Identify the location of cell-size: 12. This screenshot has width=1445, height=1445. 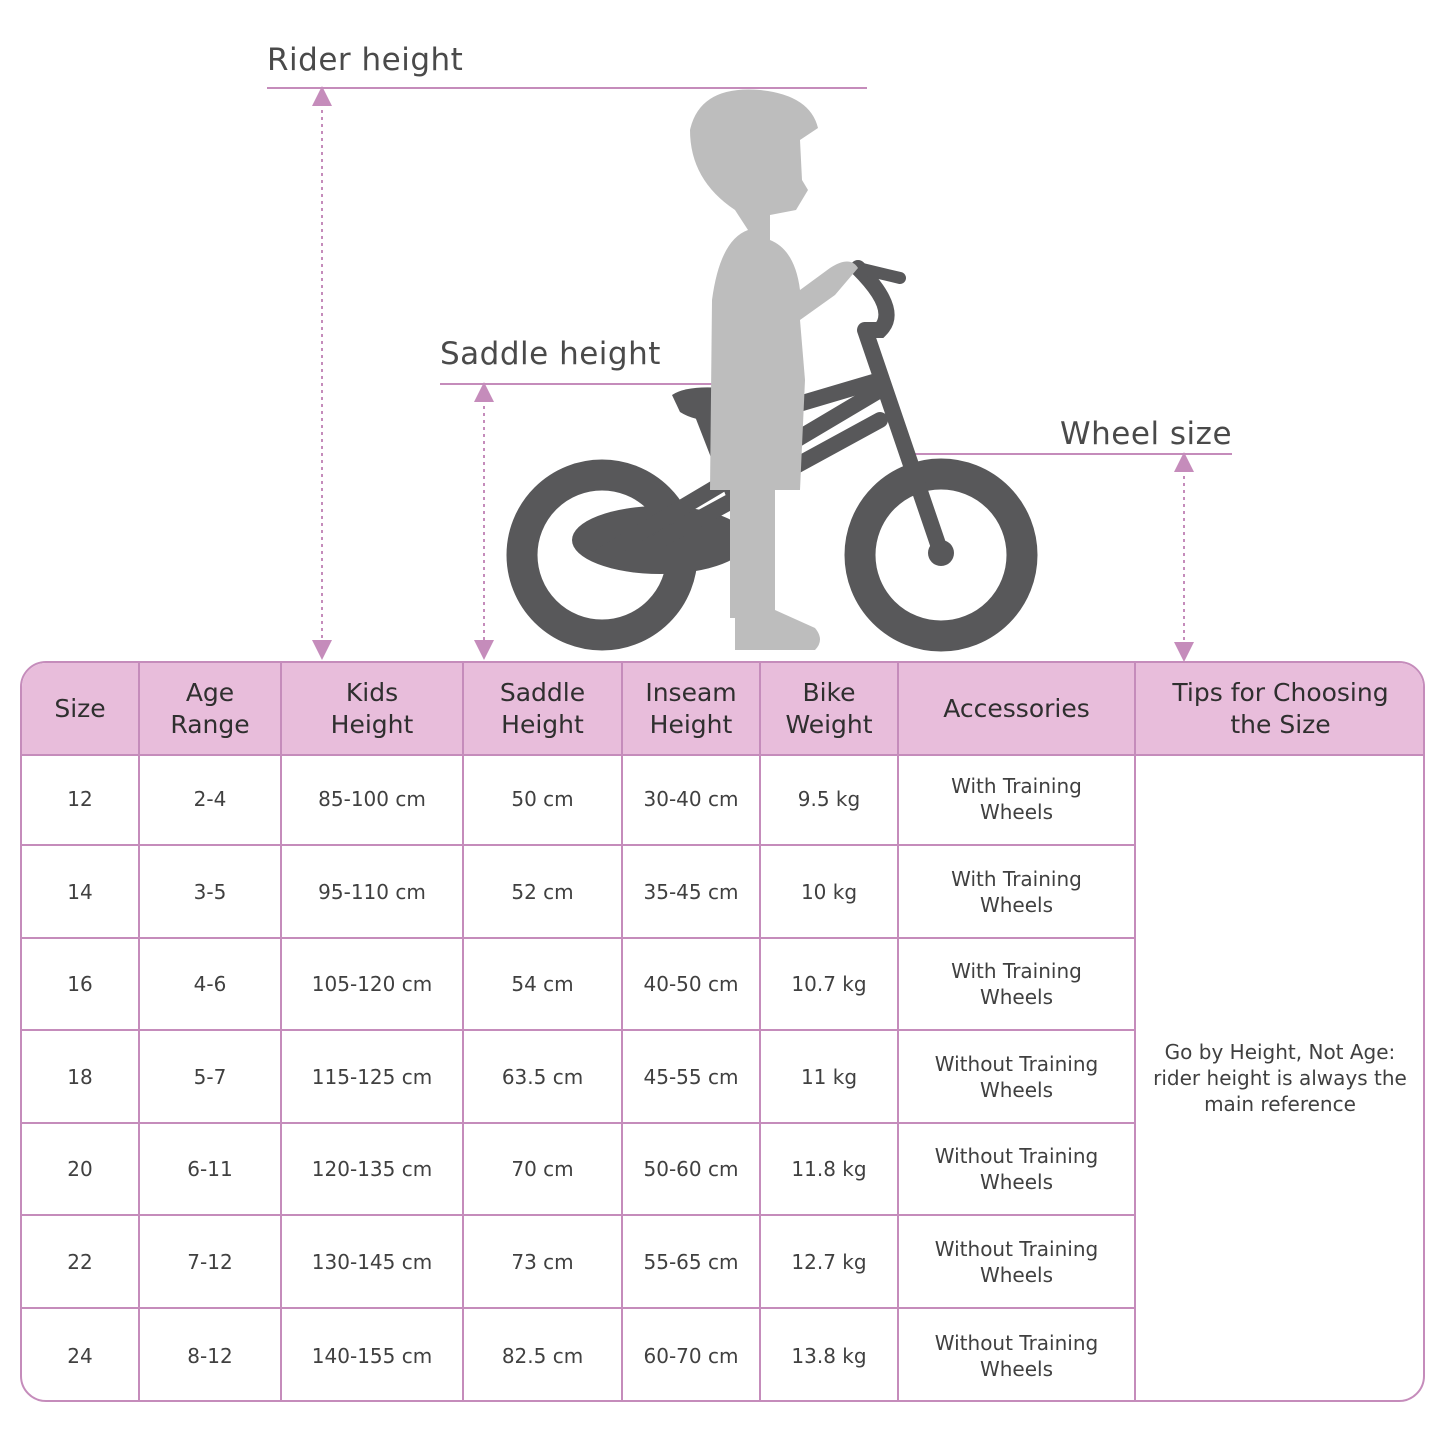
(81, 800).